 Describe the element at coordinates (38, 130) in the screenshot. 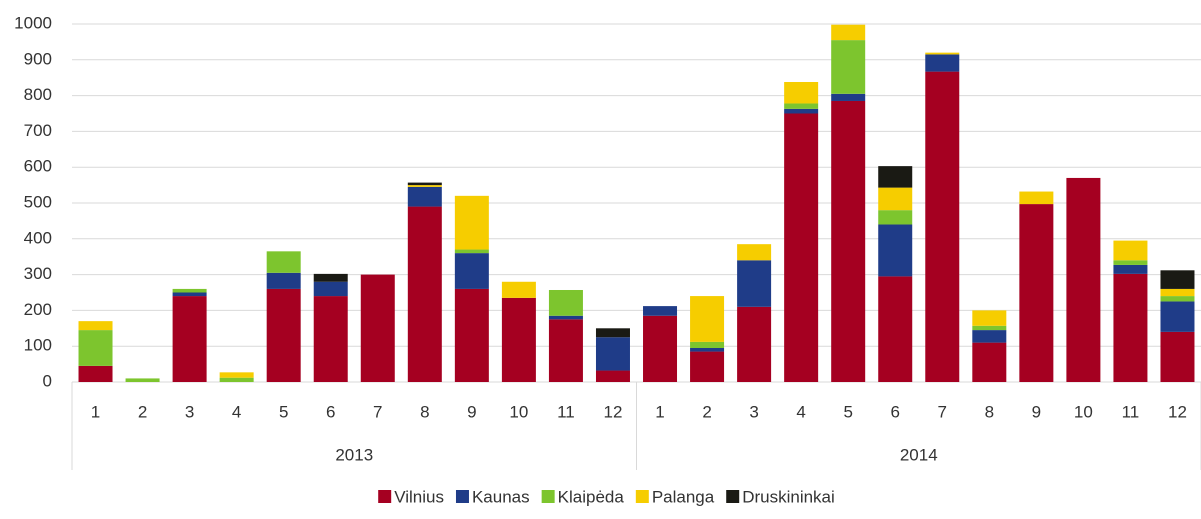

I see `y-tick-label: 700` at that location.